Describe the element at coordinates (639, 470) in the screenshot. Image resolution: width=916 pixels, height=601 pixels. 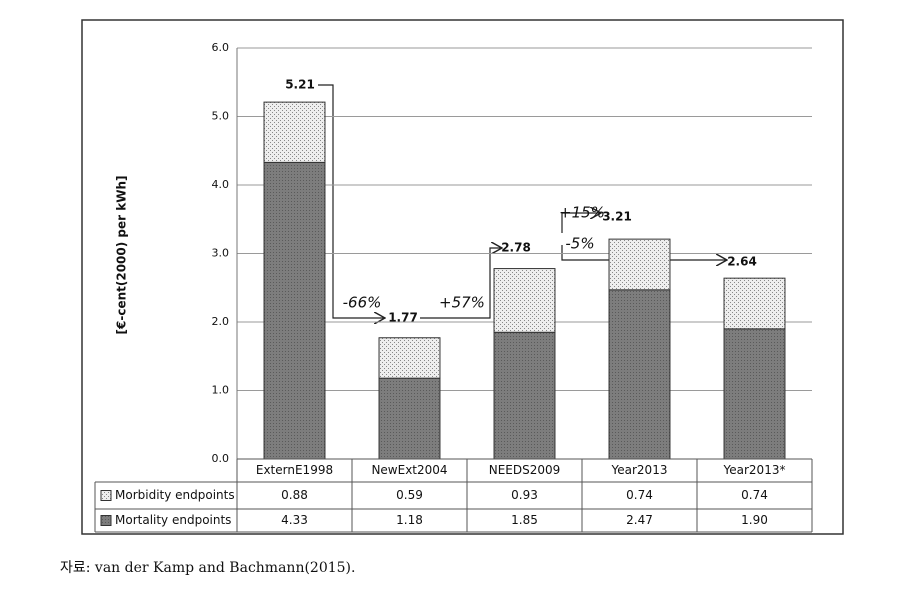
I see `x-tick-label: Year2013` at that location.